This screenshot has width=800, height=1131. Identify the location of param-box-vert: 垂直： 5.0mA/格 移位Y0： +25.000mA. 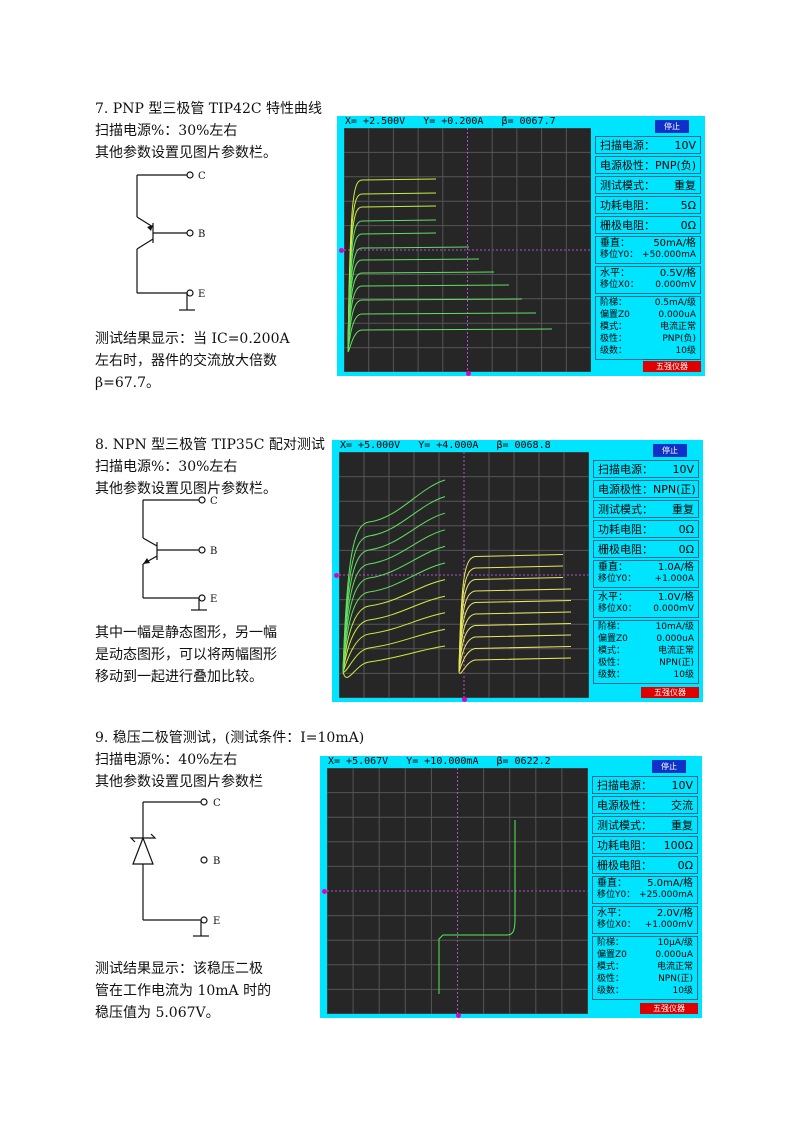
(645, 890).